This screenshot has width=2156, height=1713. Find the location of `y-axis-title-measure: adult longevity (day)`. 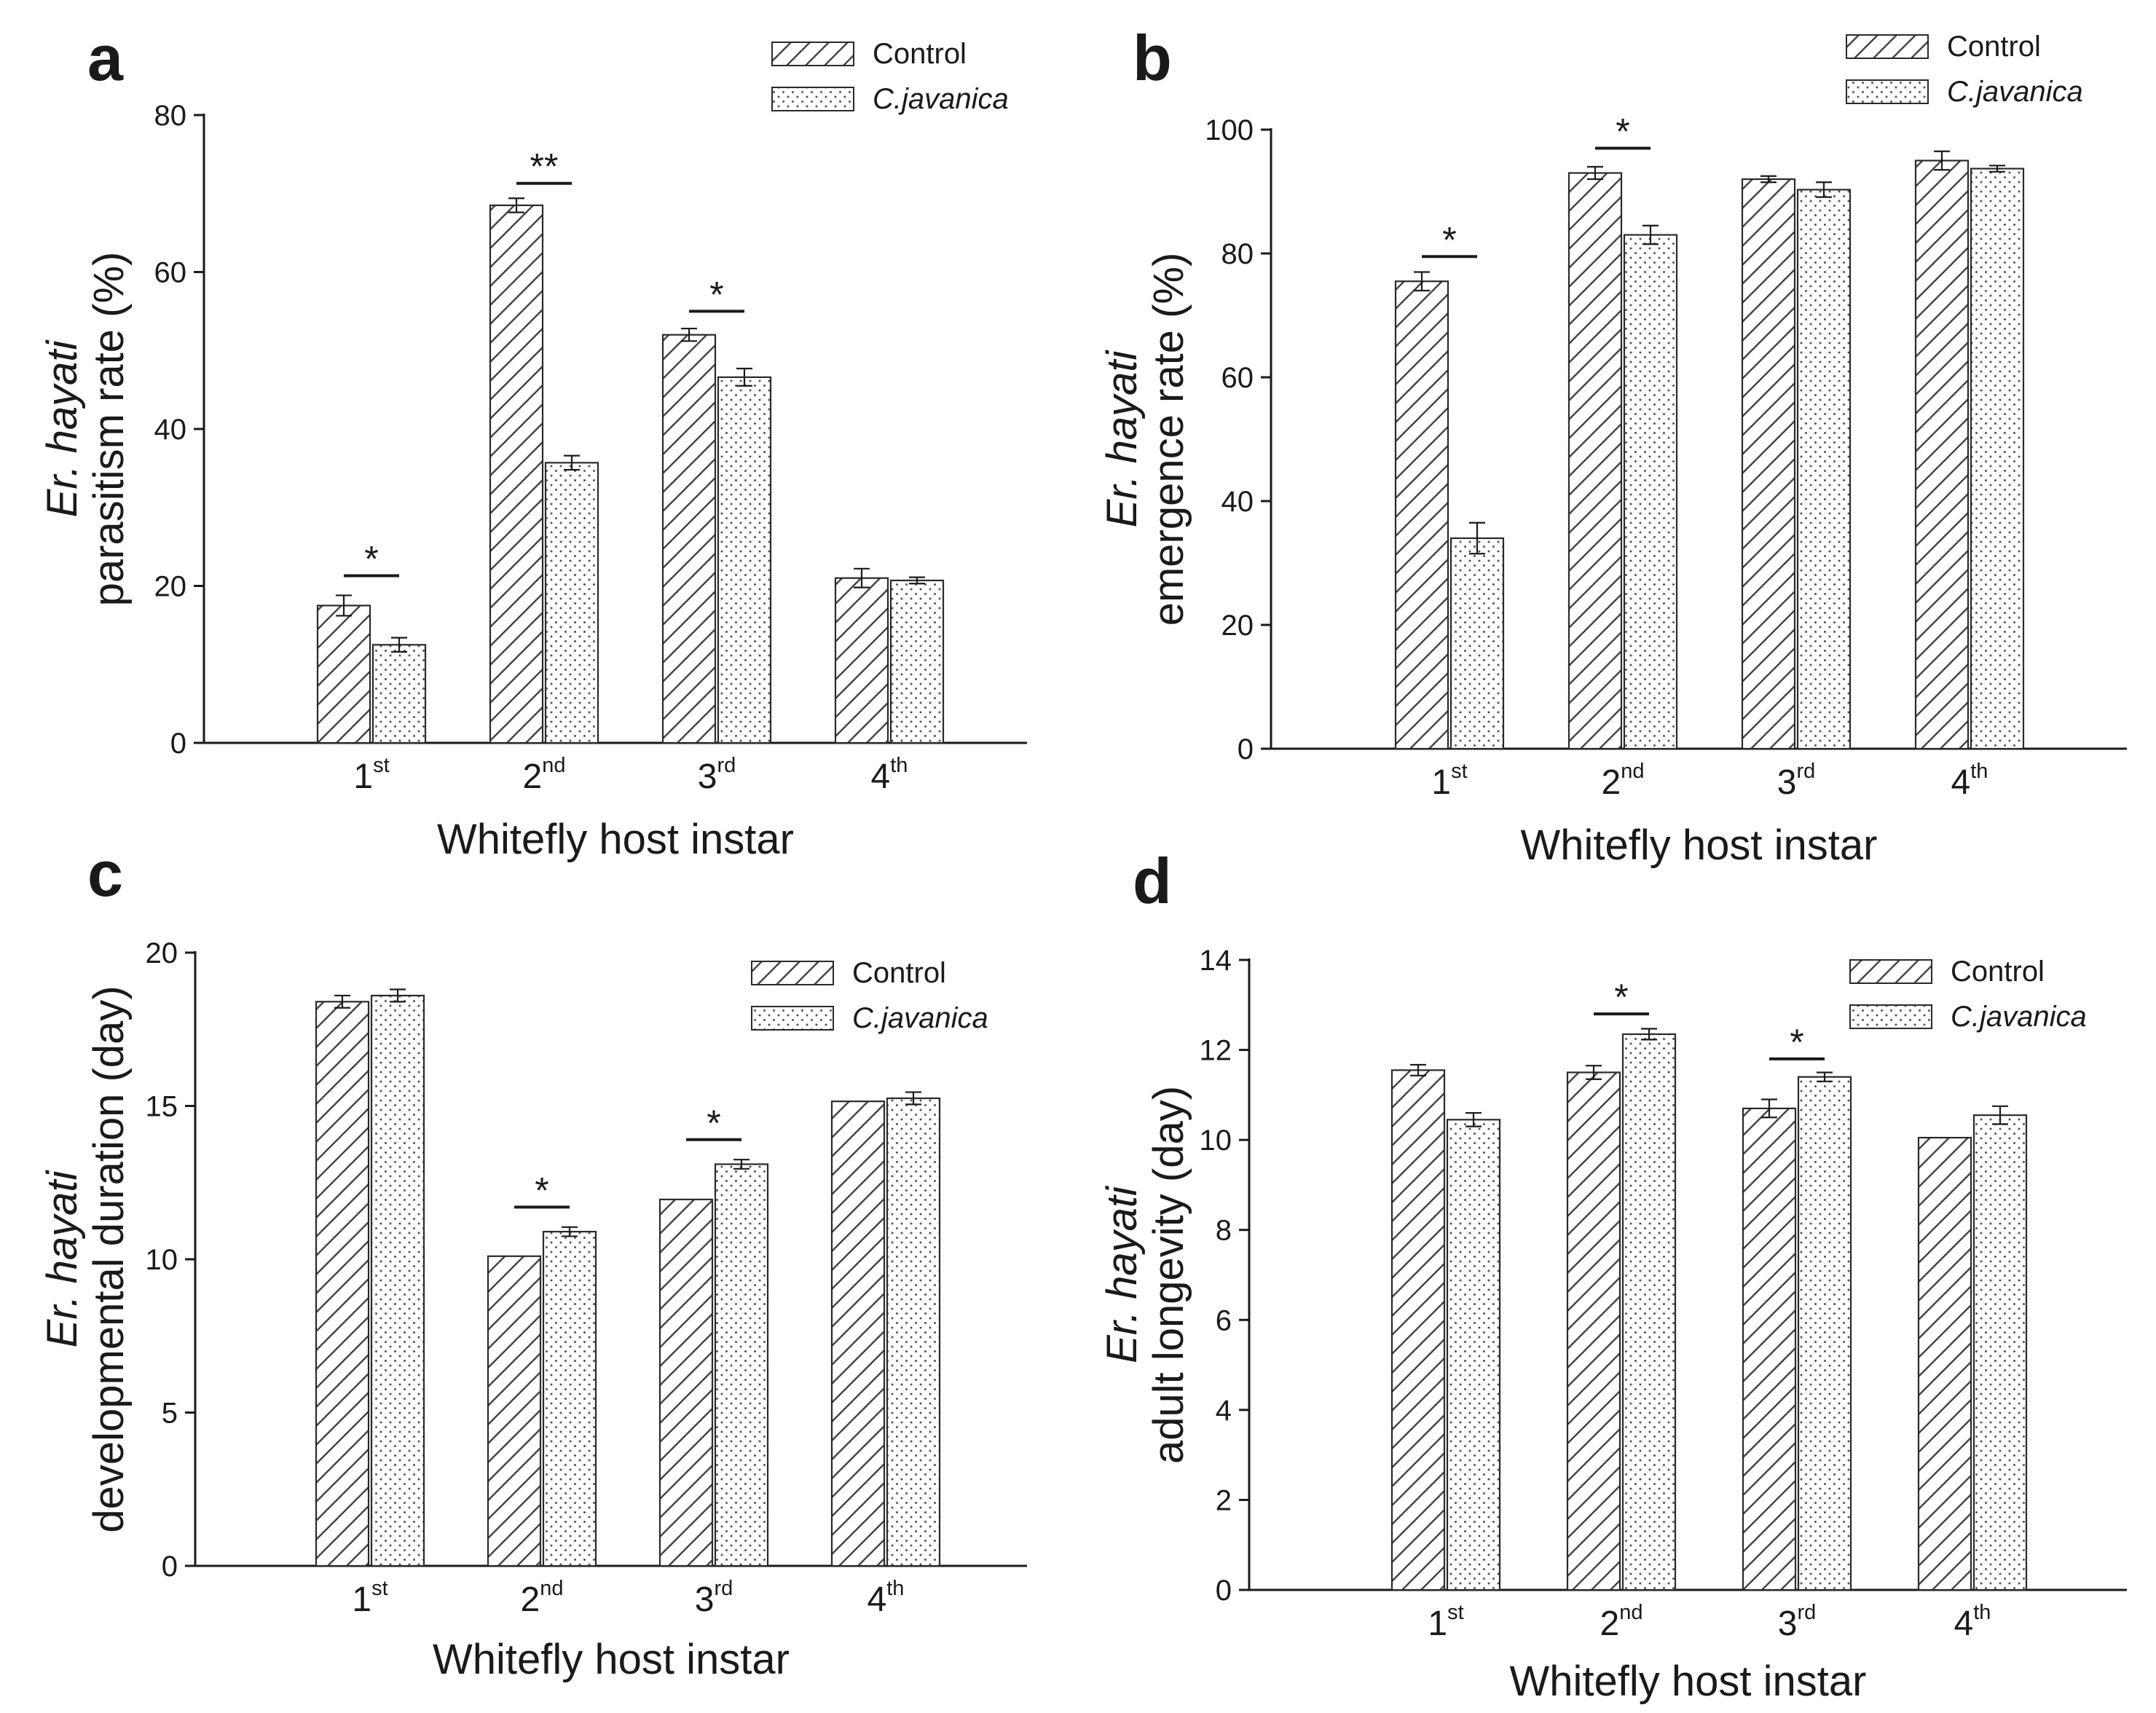

y-axis-title-measure: adult longevity (day) is located at coordinates (1168, 1275).